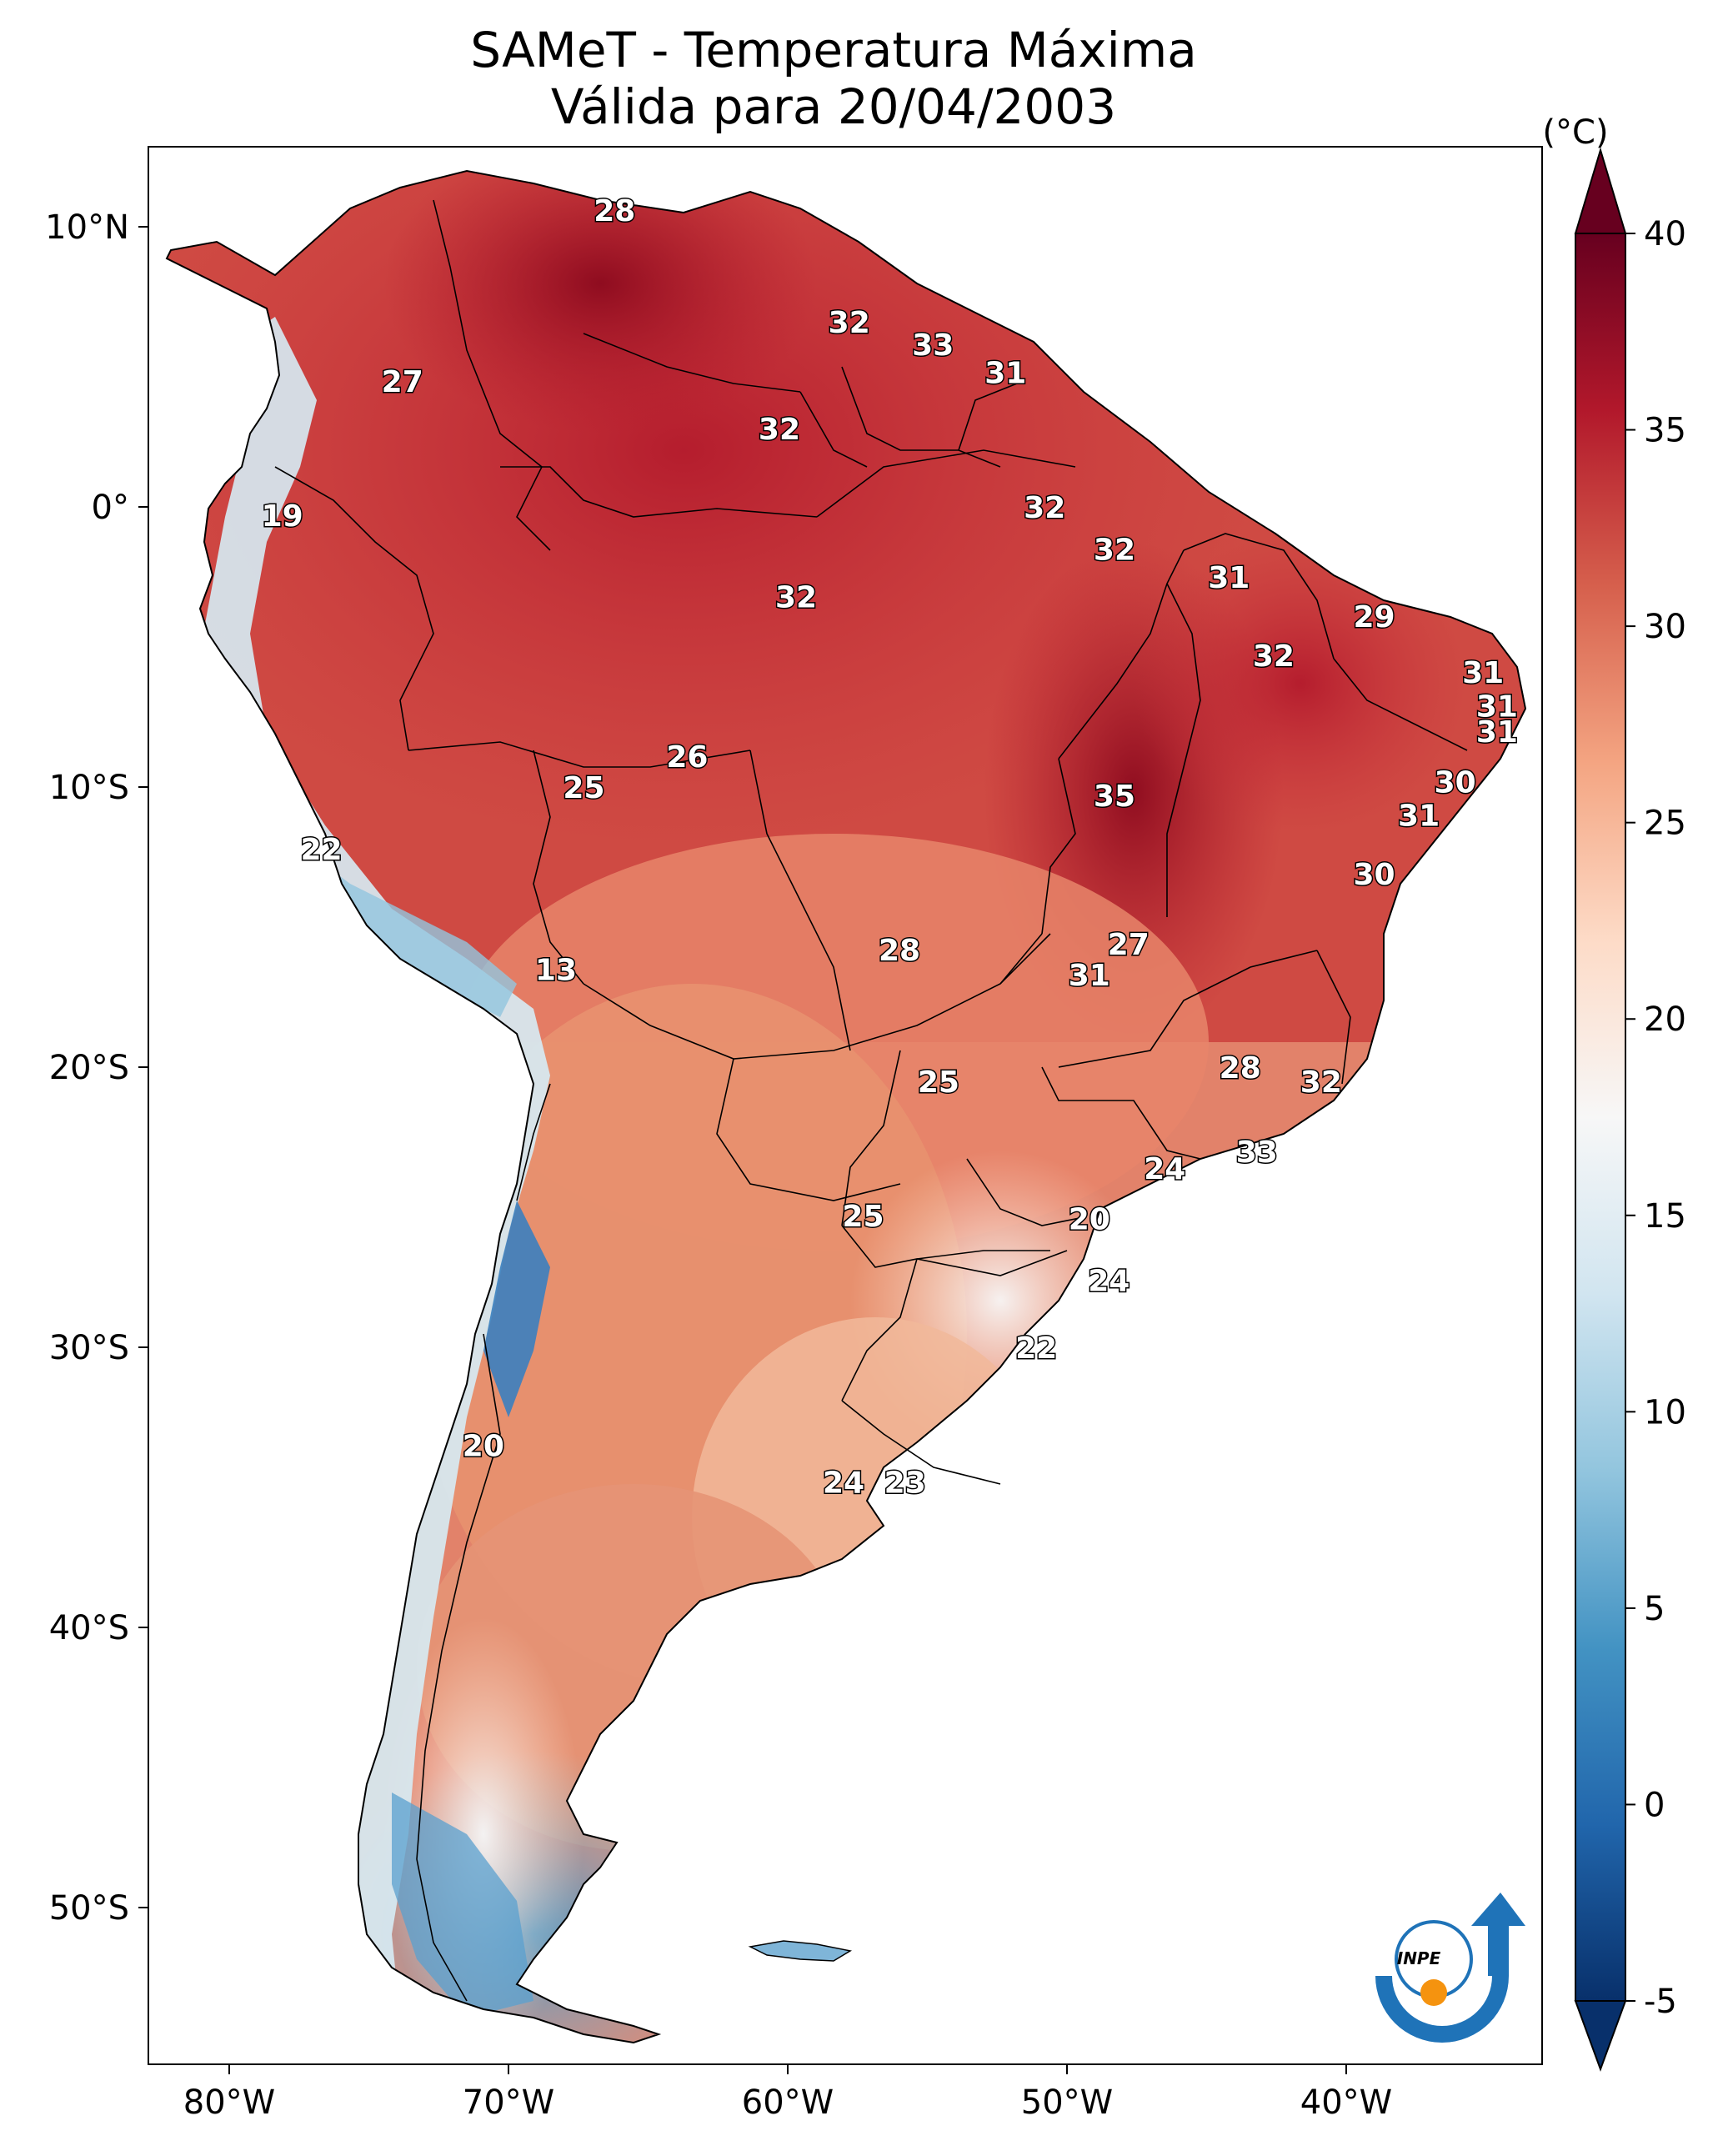  Describe the element at coordinates (1661, 2002) in the screenshot. I see `colorbar-tick-label: -5` at that location.